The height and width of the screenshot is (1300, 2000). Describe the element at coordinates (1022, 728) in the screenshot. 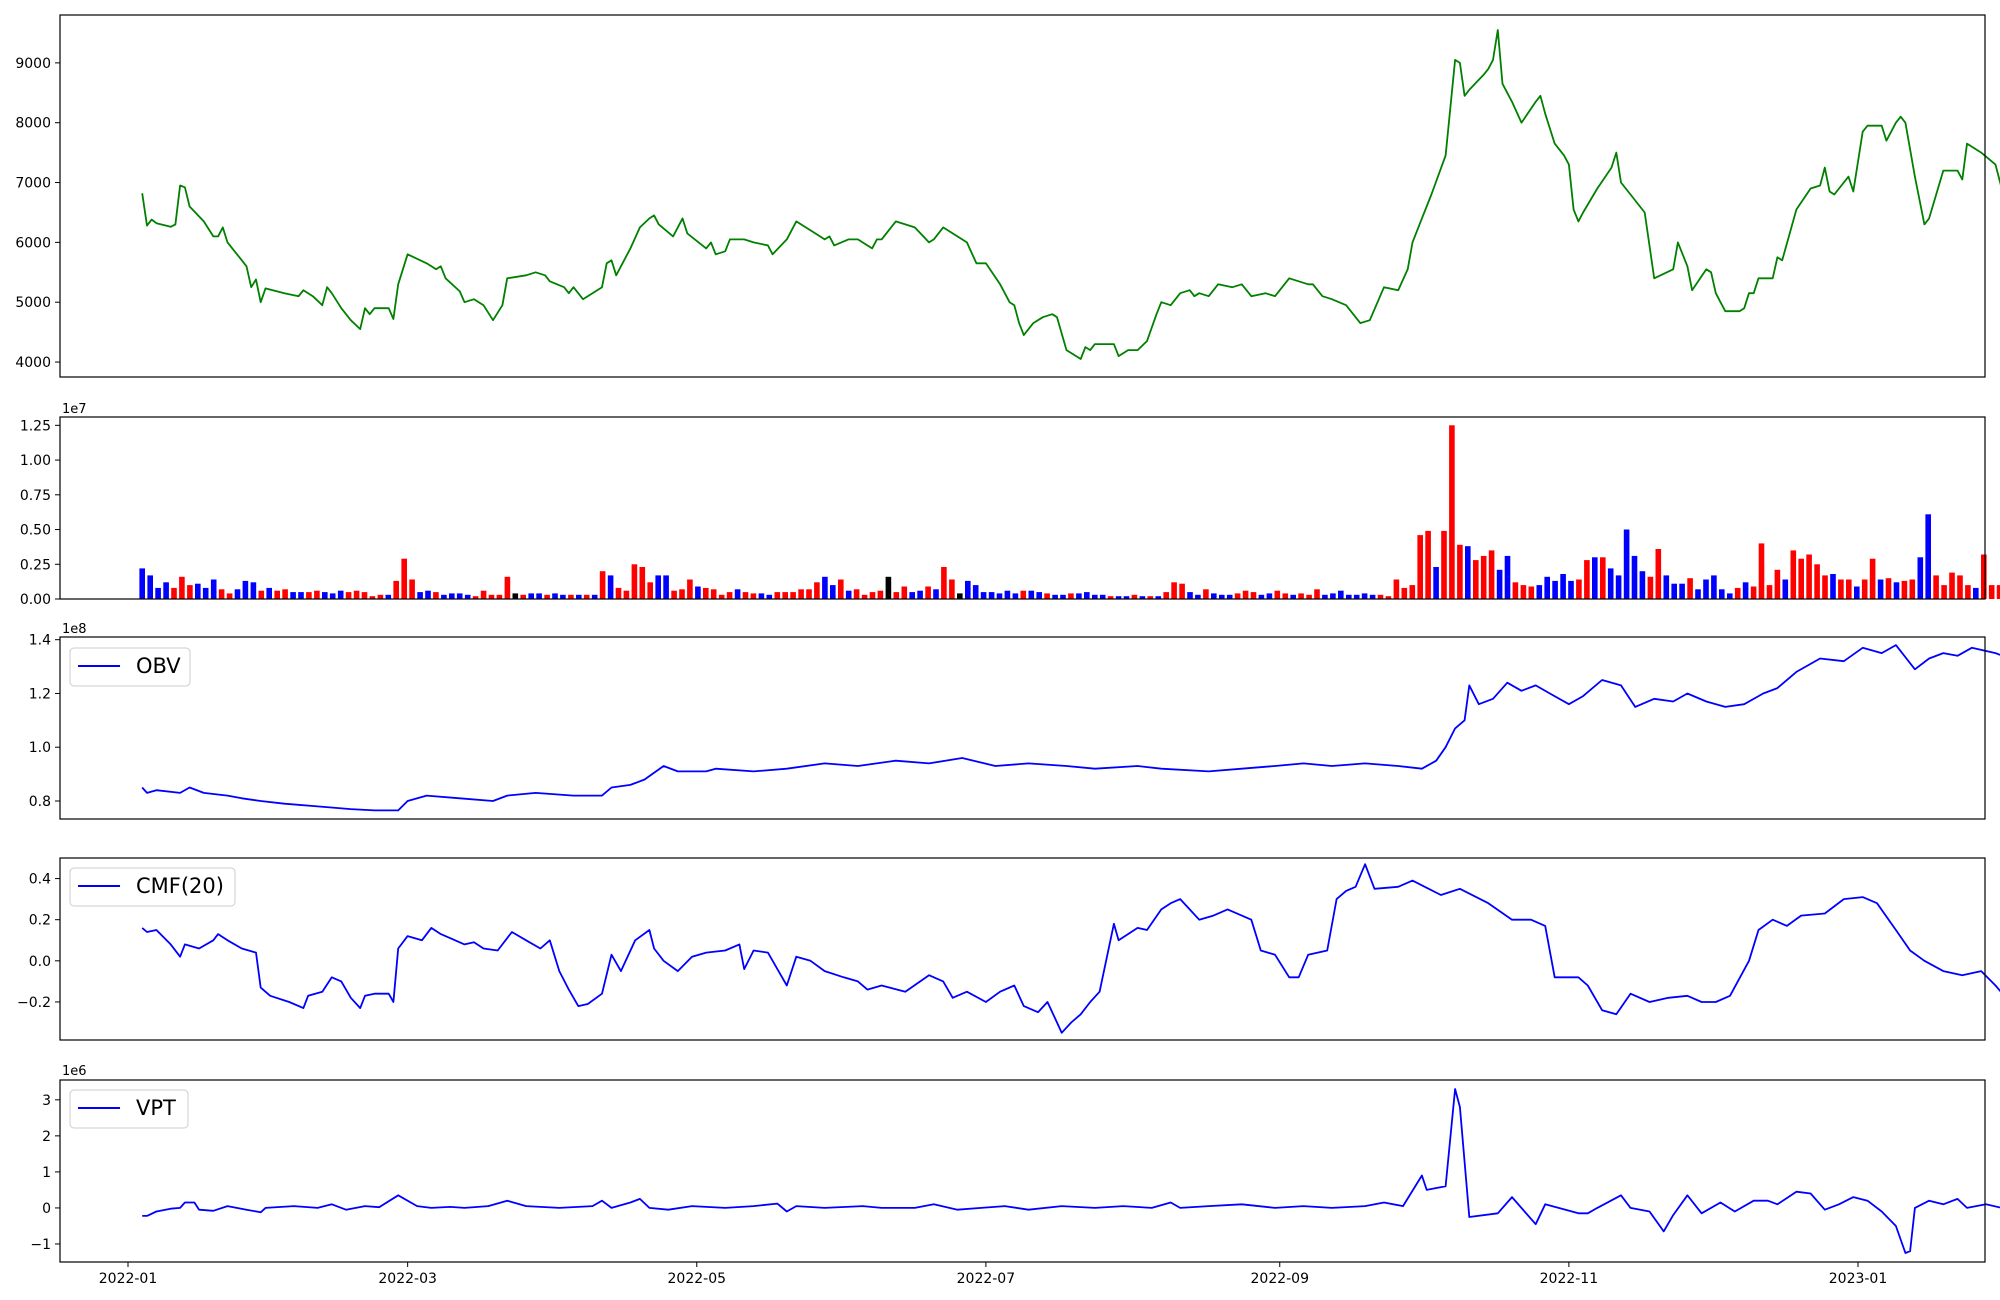

I see `obv-axes-frame` at that location.